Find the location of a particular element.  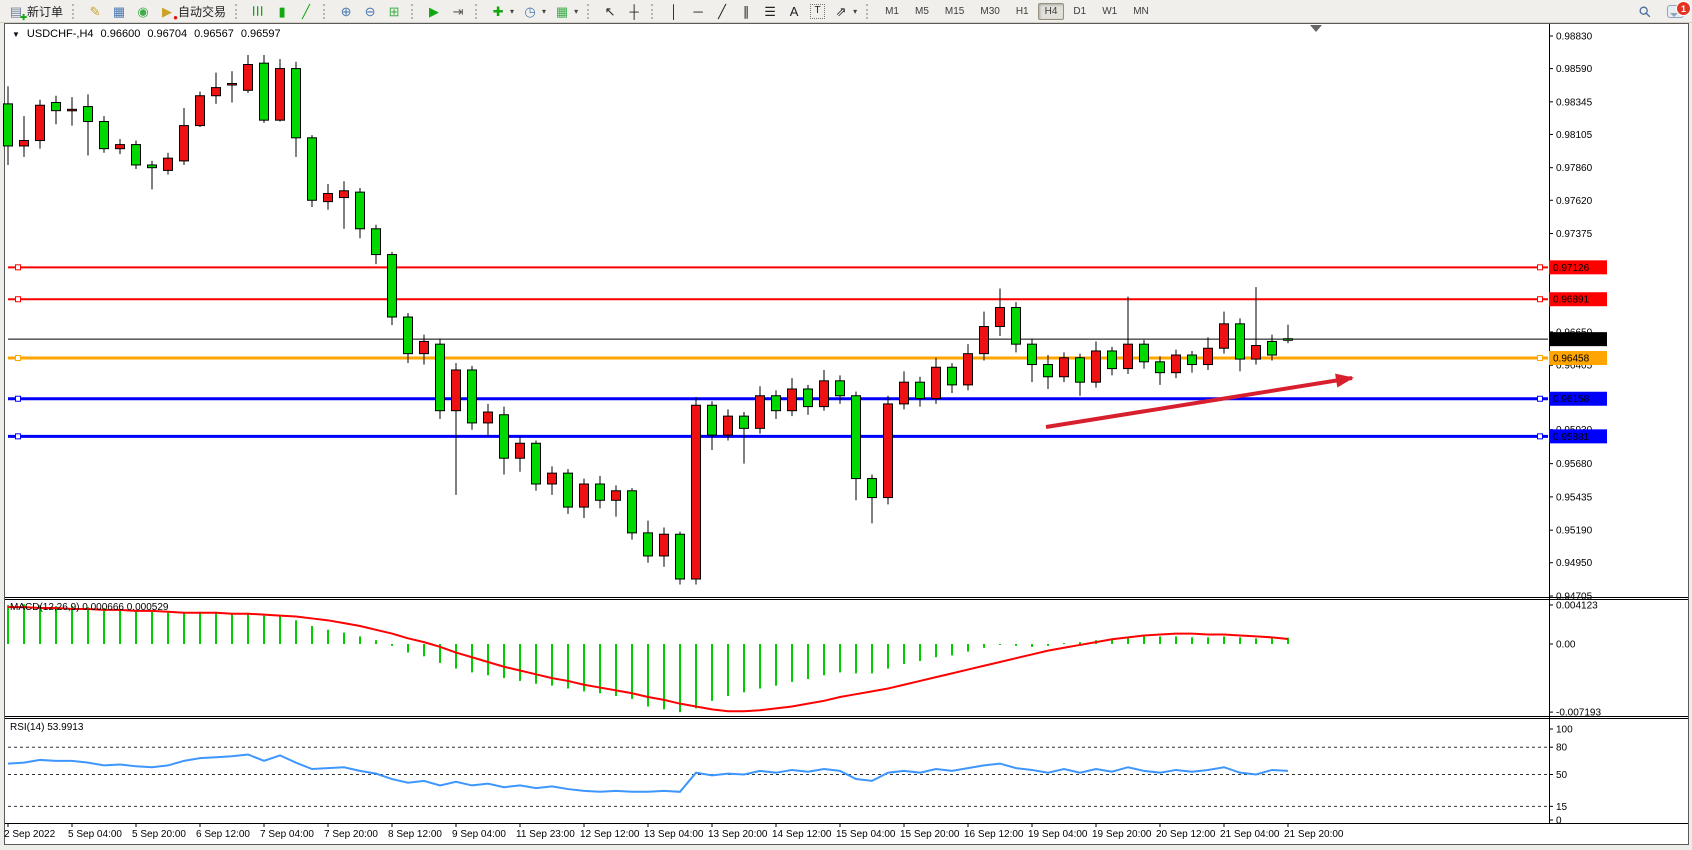

toolbar-group: ☰ ▮ ╱ is located at coordinates (282, 11).